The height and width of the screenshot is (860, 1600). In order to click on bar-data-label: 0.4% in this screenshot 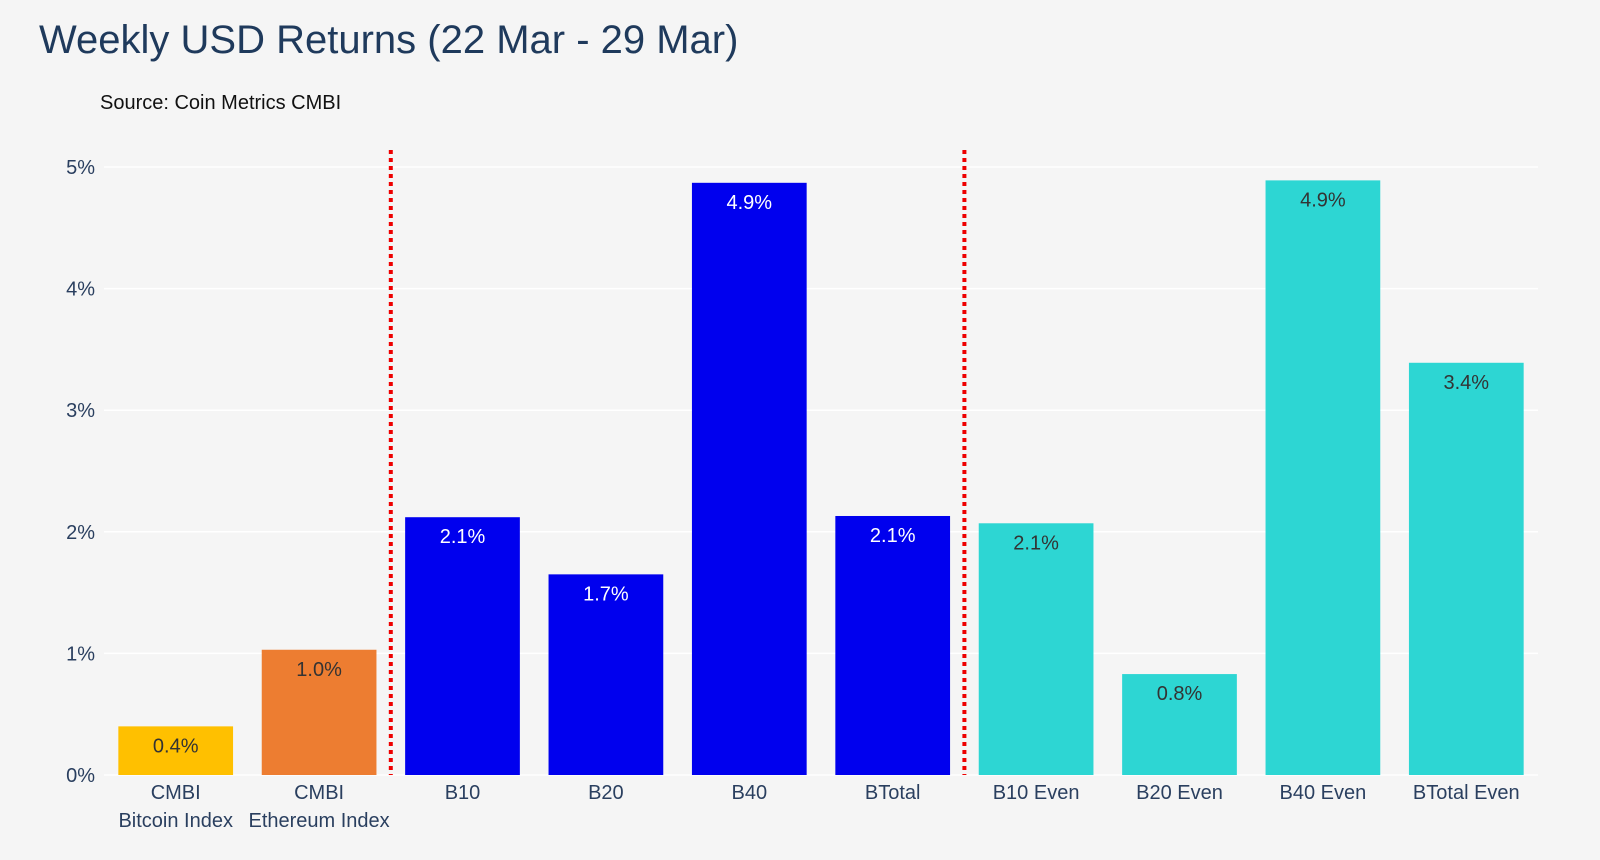, I will do `click(176, 746)`.